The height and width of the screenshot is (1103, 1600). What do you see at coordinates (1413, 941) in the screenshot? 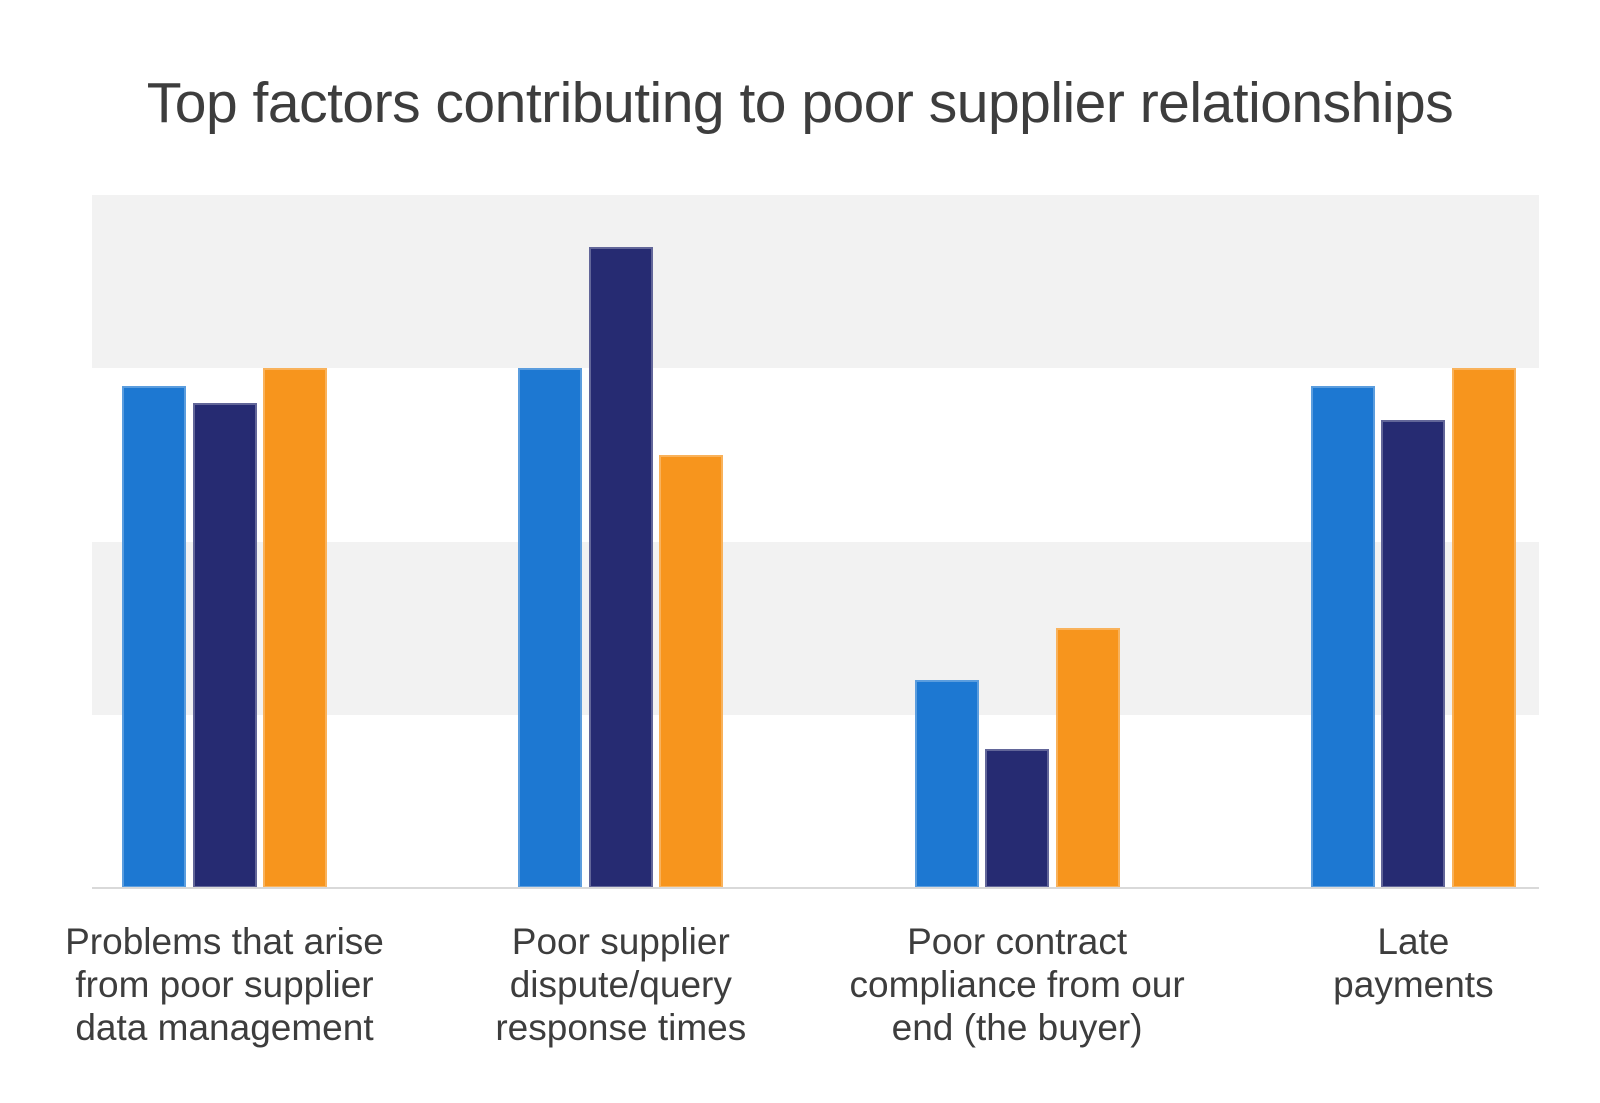
I see `x-axis-label-line: Late` at bounding box center [1413, 941].